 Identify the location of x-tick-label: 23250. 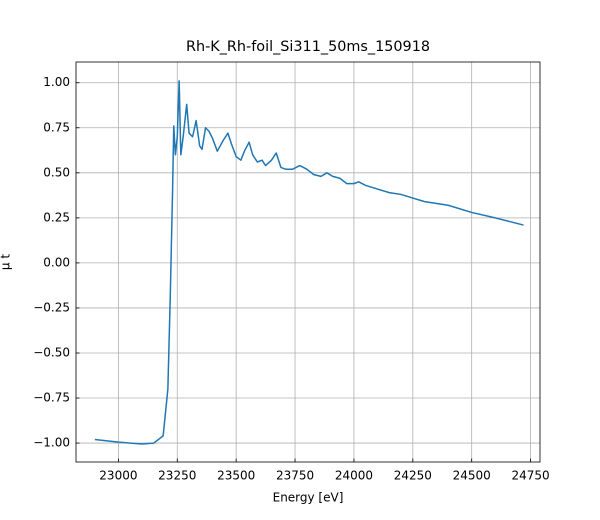
(177, 476).